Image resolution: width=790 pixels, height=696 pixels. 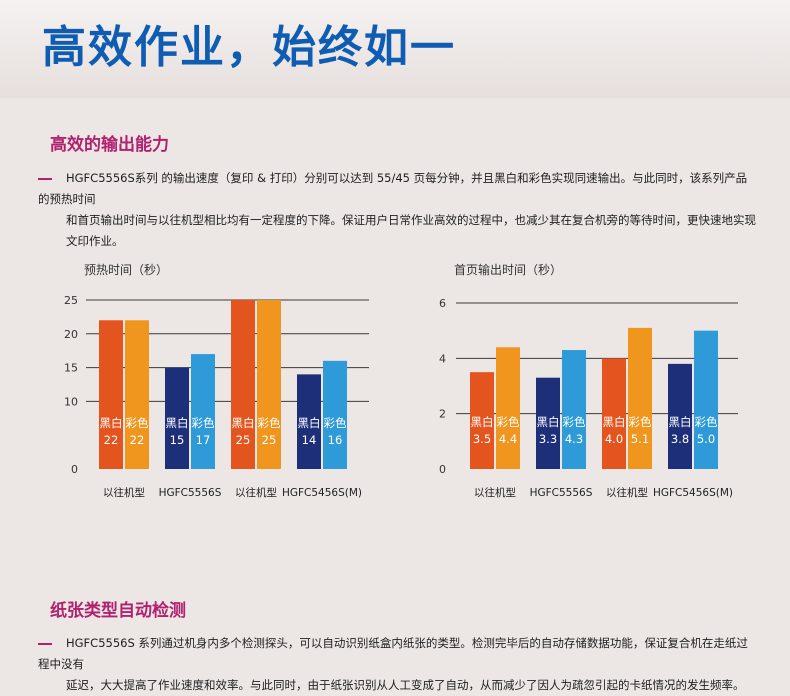 I want to click on page-title: 高效作业，始终如一, so click(x=249, y=47).